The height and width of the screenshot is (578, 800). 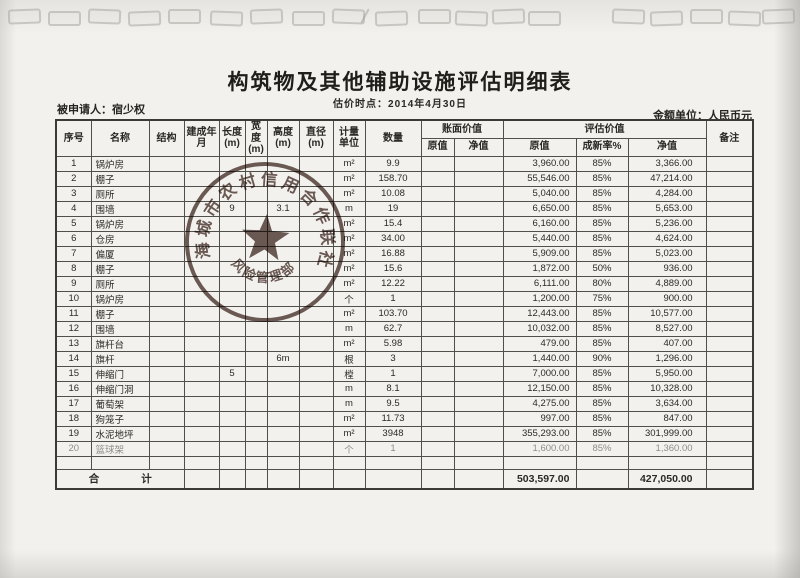 I want to click on cell-r16-c7, so click(x=316, y=388).